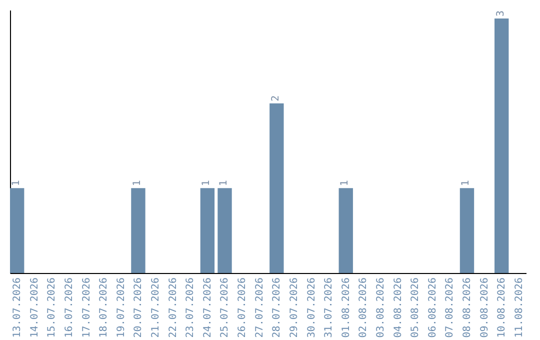 The image size is (540, 340). What do you see at coordinates (225, 308) in the screenshot?
I see `x-tick-label: 25.07.2026` at bounding box center [225, 308].